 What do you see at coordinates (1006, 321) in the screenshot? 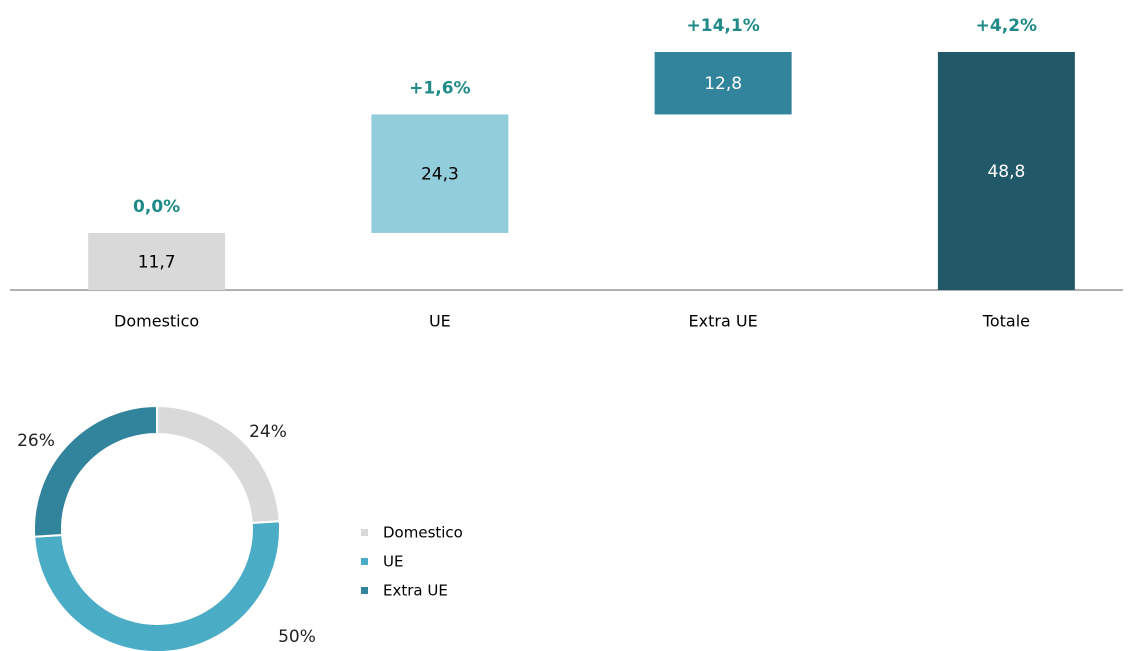
I see `category-label: Totale` at bounding box center [1006, 321].